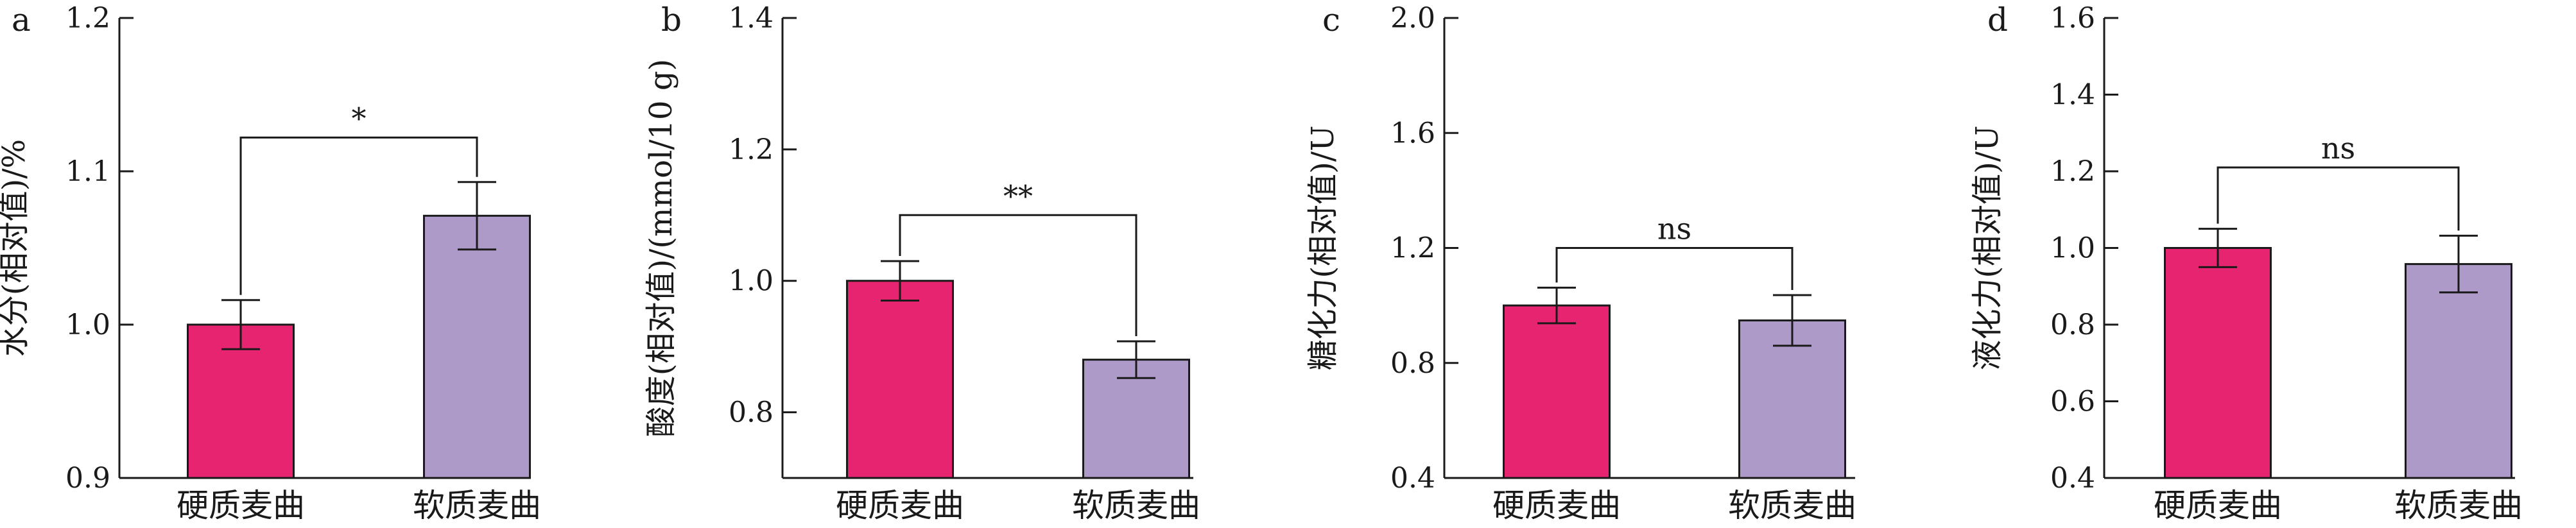  Describe the element at coordinates (661, 248) in the screenshot. I see `y-axis-label: 酸度(相对值)/(mmol/10 g)` at that location.